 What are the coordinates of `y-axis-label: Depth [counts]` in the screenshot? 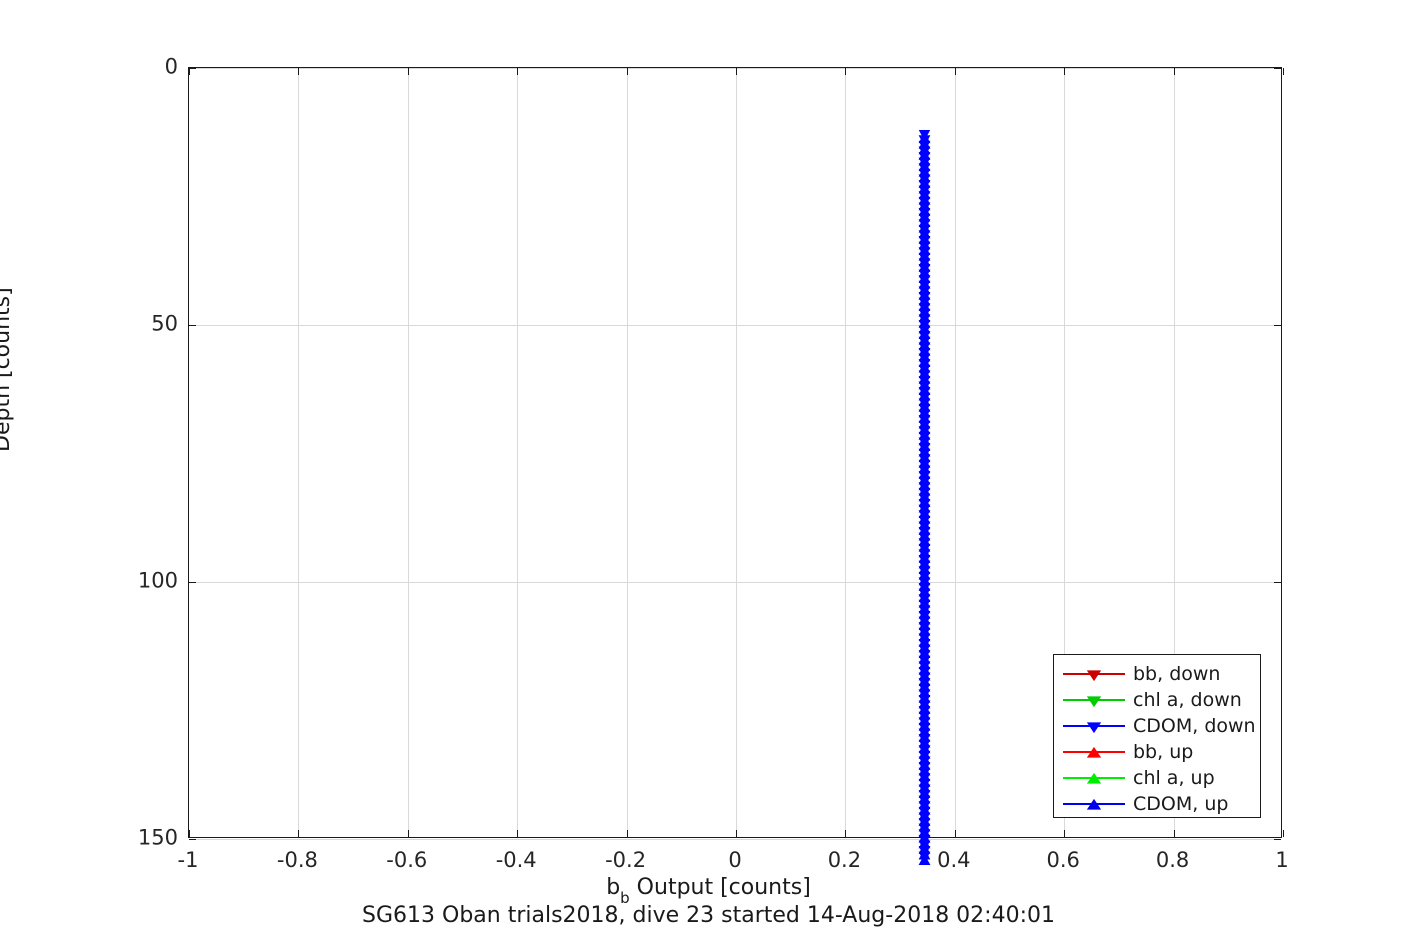 It's located at (7, 369).